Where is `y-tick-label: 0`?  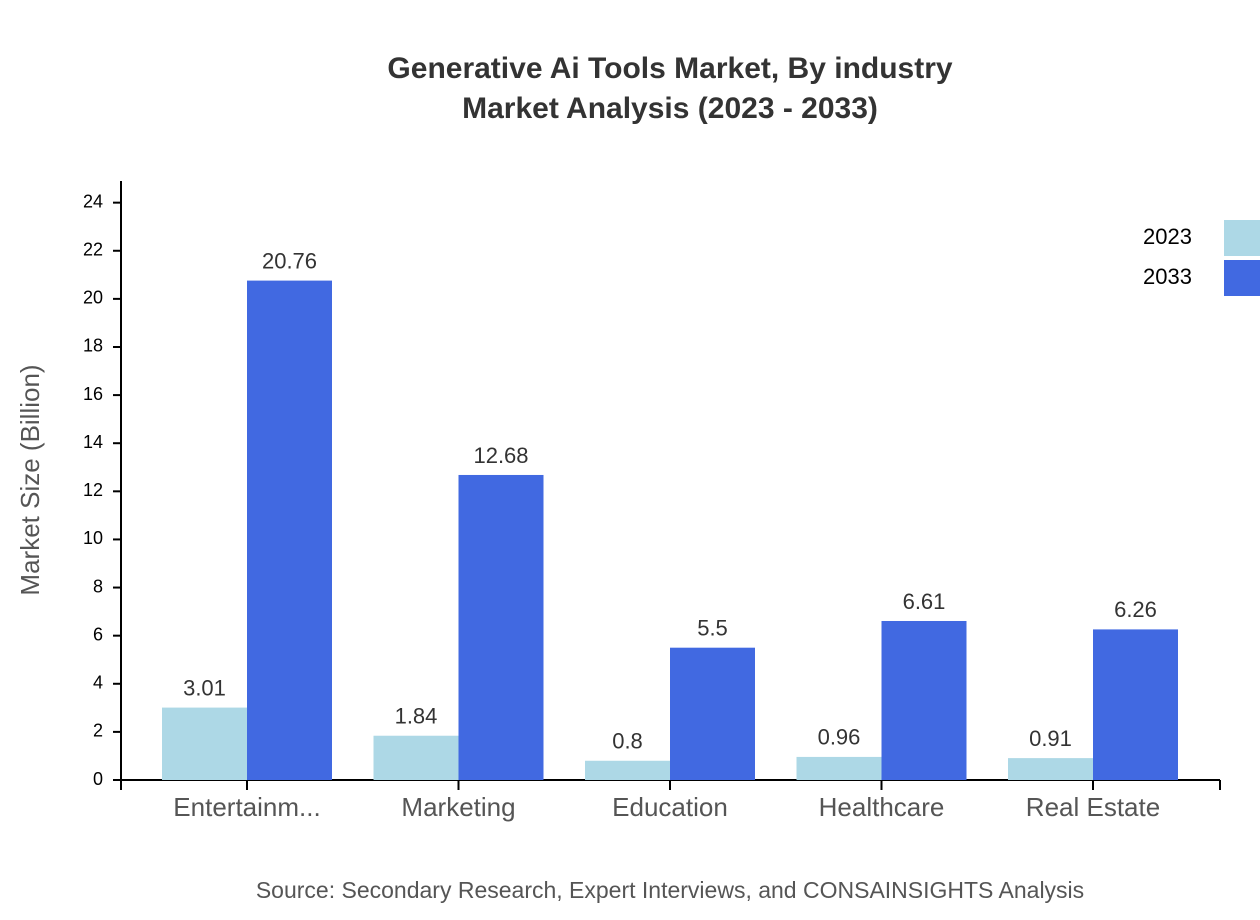 y-tick-label: 0 is located at coordinates (98, 779).